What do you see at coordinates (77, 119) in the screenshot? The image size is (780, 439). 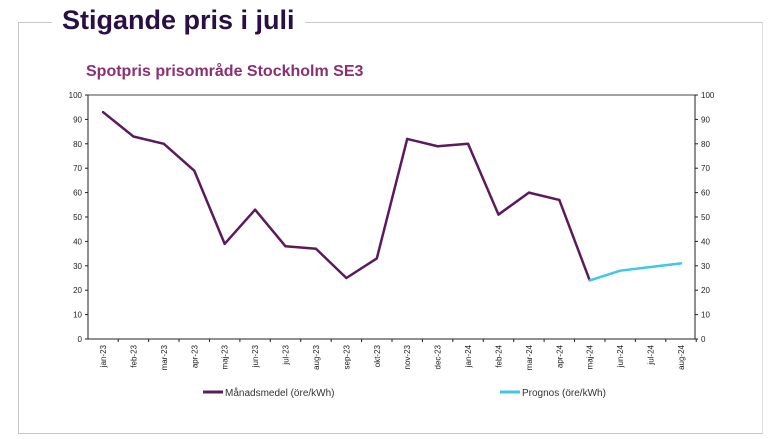 I see `y-tick-label: 90` at bounding box center [77, 119].